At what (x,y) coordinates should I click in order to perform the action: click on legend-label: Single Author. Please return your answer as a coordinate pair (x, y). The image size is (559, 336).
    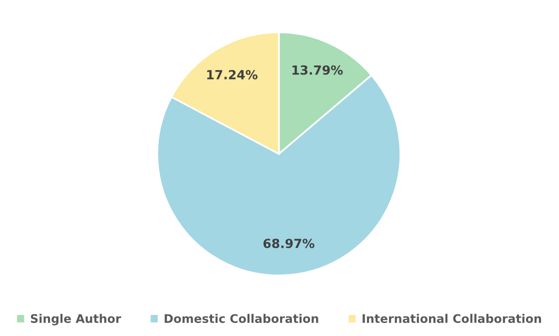
    Looking at the image, I should click on (76, 320).